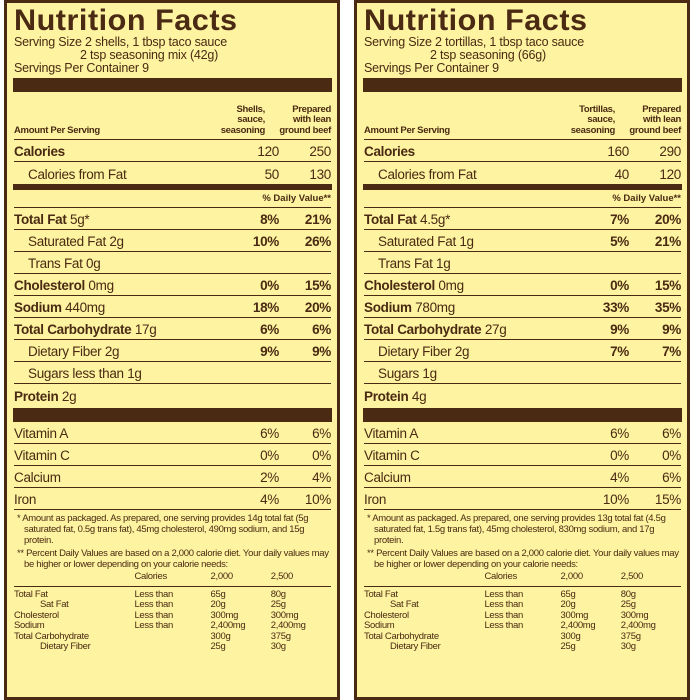 This screenshot has width=700, height=700. Describe the element at coordinates (632, 576) in the screenshot. I see `dv-head-cell: 2,500` at that location.